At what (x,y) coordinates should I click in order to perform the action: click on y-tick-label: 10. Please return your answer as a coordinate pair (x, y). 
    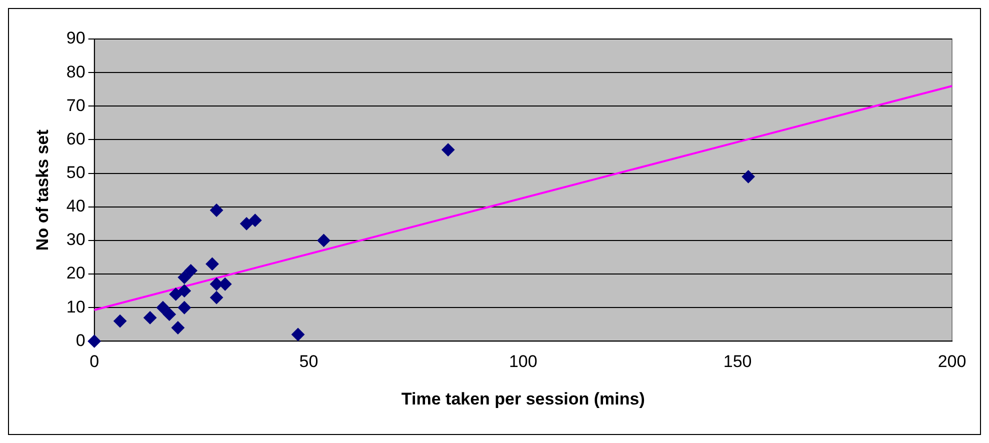
    Looking at the image, I should click on (76, 306).